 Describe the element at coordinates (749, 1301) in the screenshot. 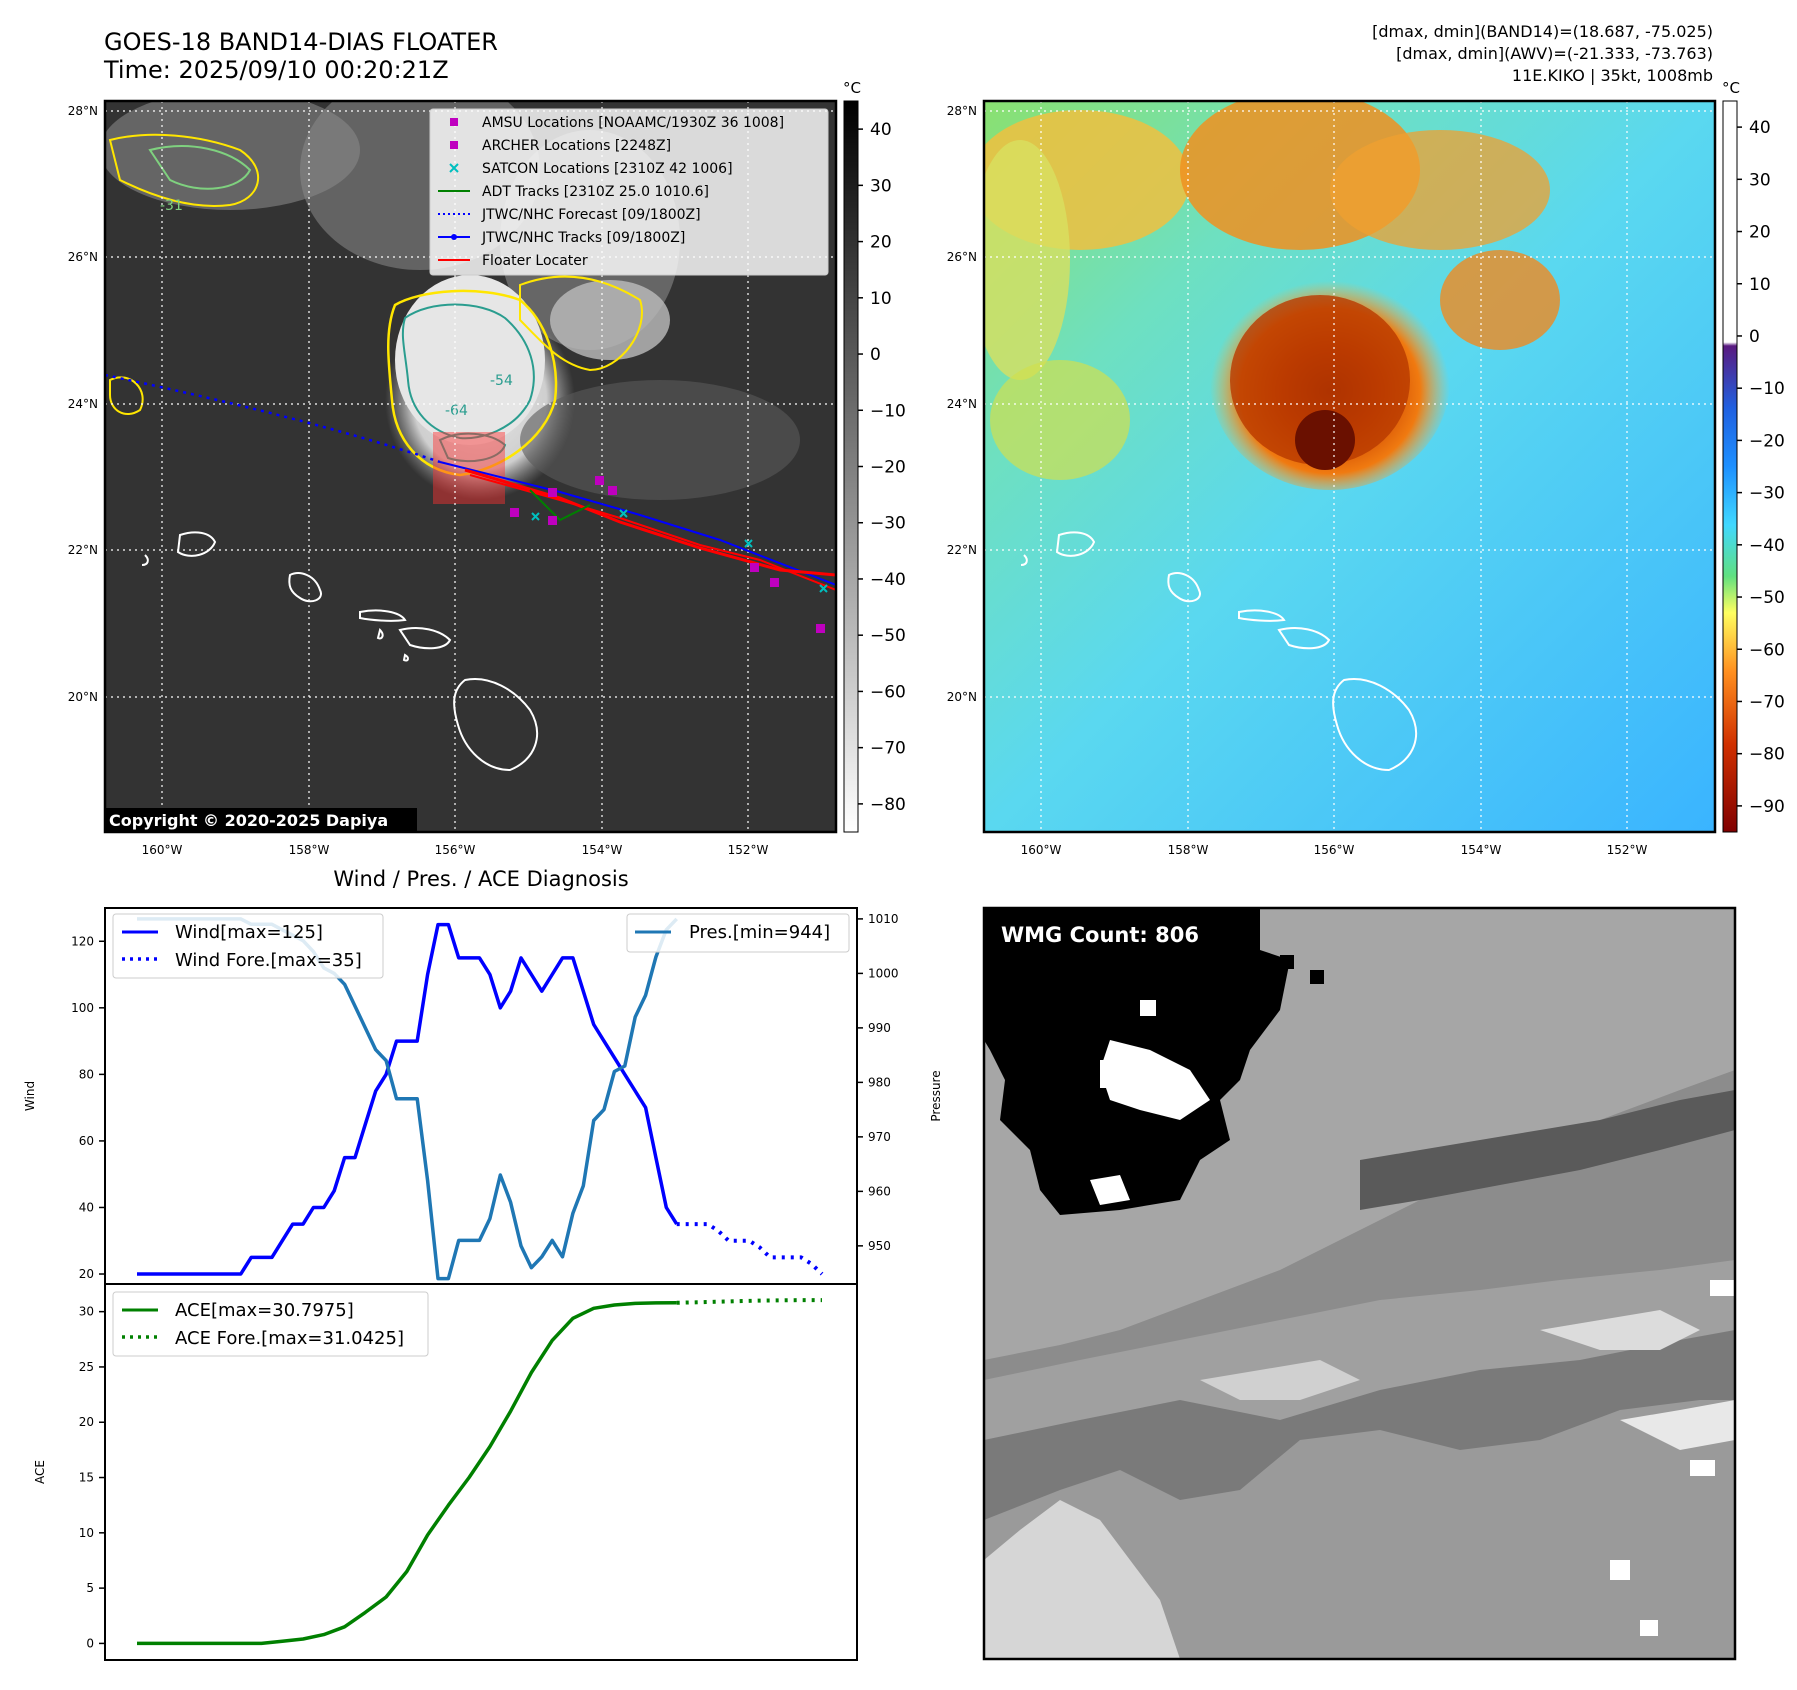

I see `ace-forecast-line` at that location.